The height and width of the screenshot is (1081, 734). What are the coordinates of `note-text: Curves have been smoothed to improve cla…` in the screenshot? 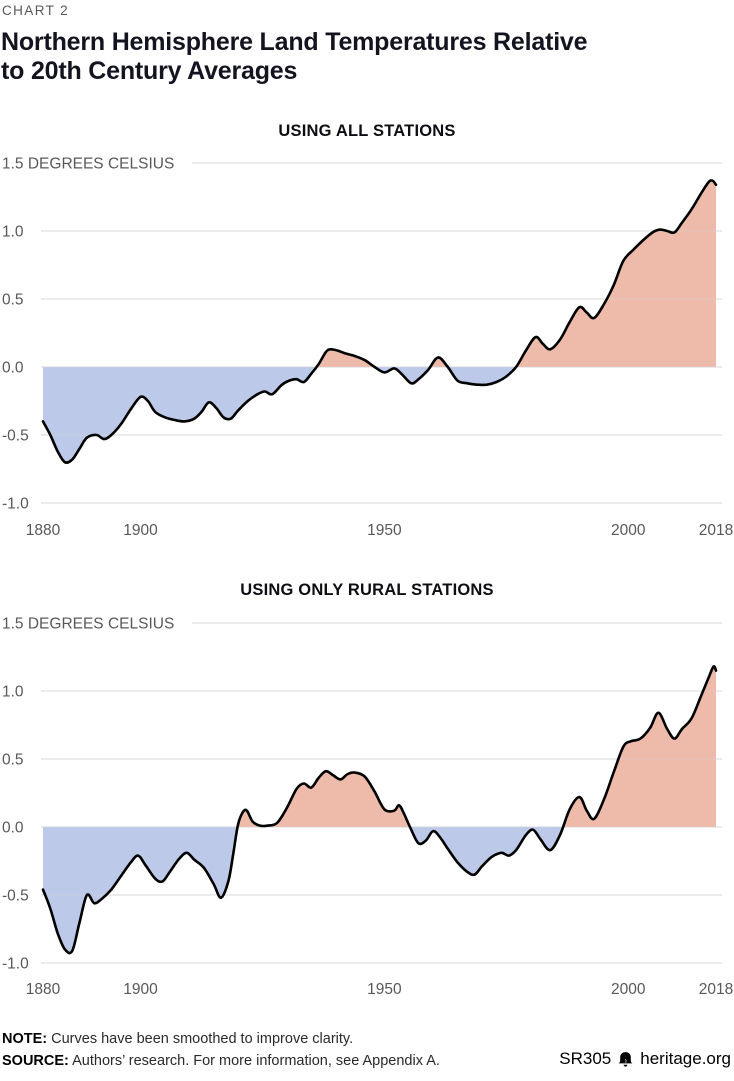 It's located at (202, 1039).